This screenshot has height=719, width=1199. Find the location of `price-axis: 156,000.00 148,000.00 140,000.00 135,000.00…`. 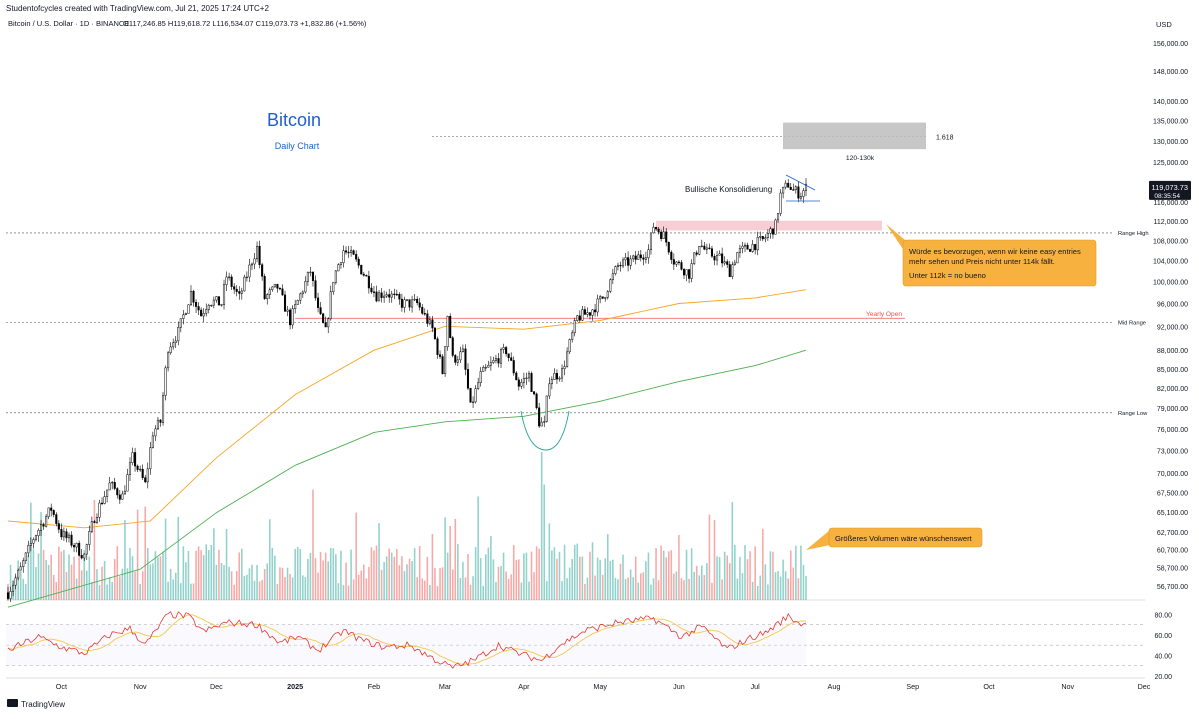

price-axis: 156,000.00 148,000.00 140,000.00 135,000.00… is located at coordinates (1170, 316).